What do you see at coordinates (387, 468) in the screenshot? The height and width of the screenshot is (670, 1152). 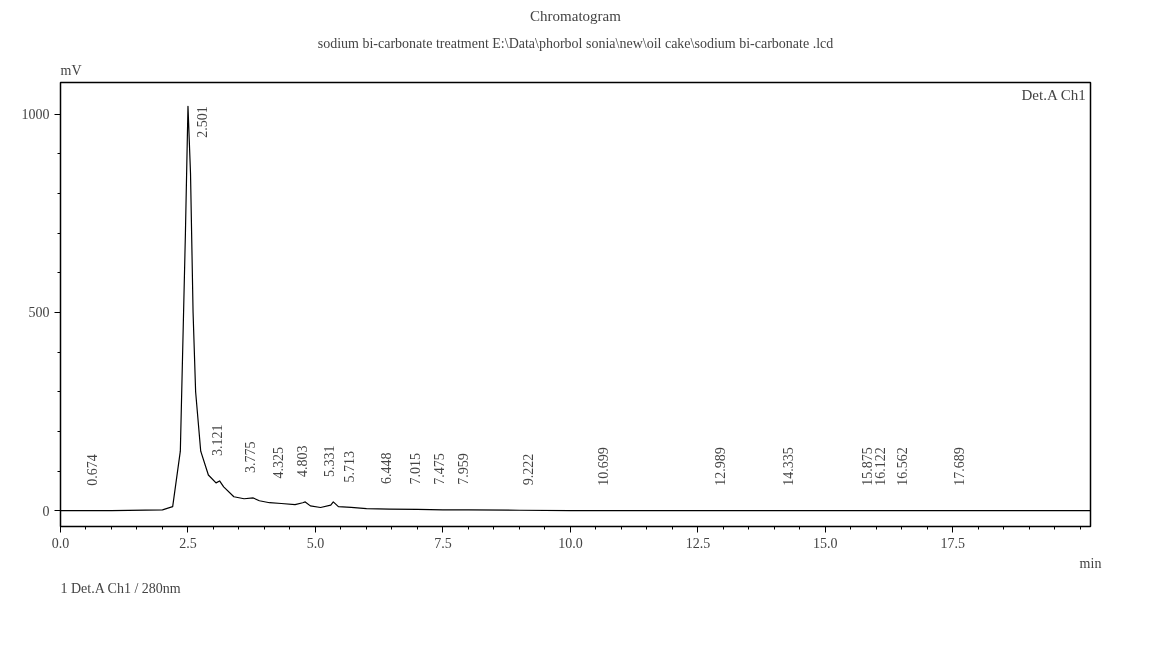 I see `annotation: 6.448` at bounding box center [387, 468].